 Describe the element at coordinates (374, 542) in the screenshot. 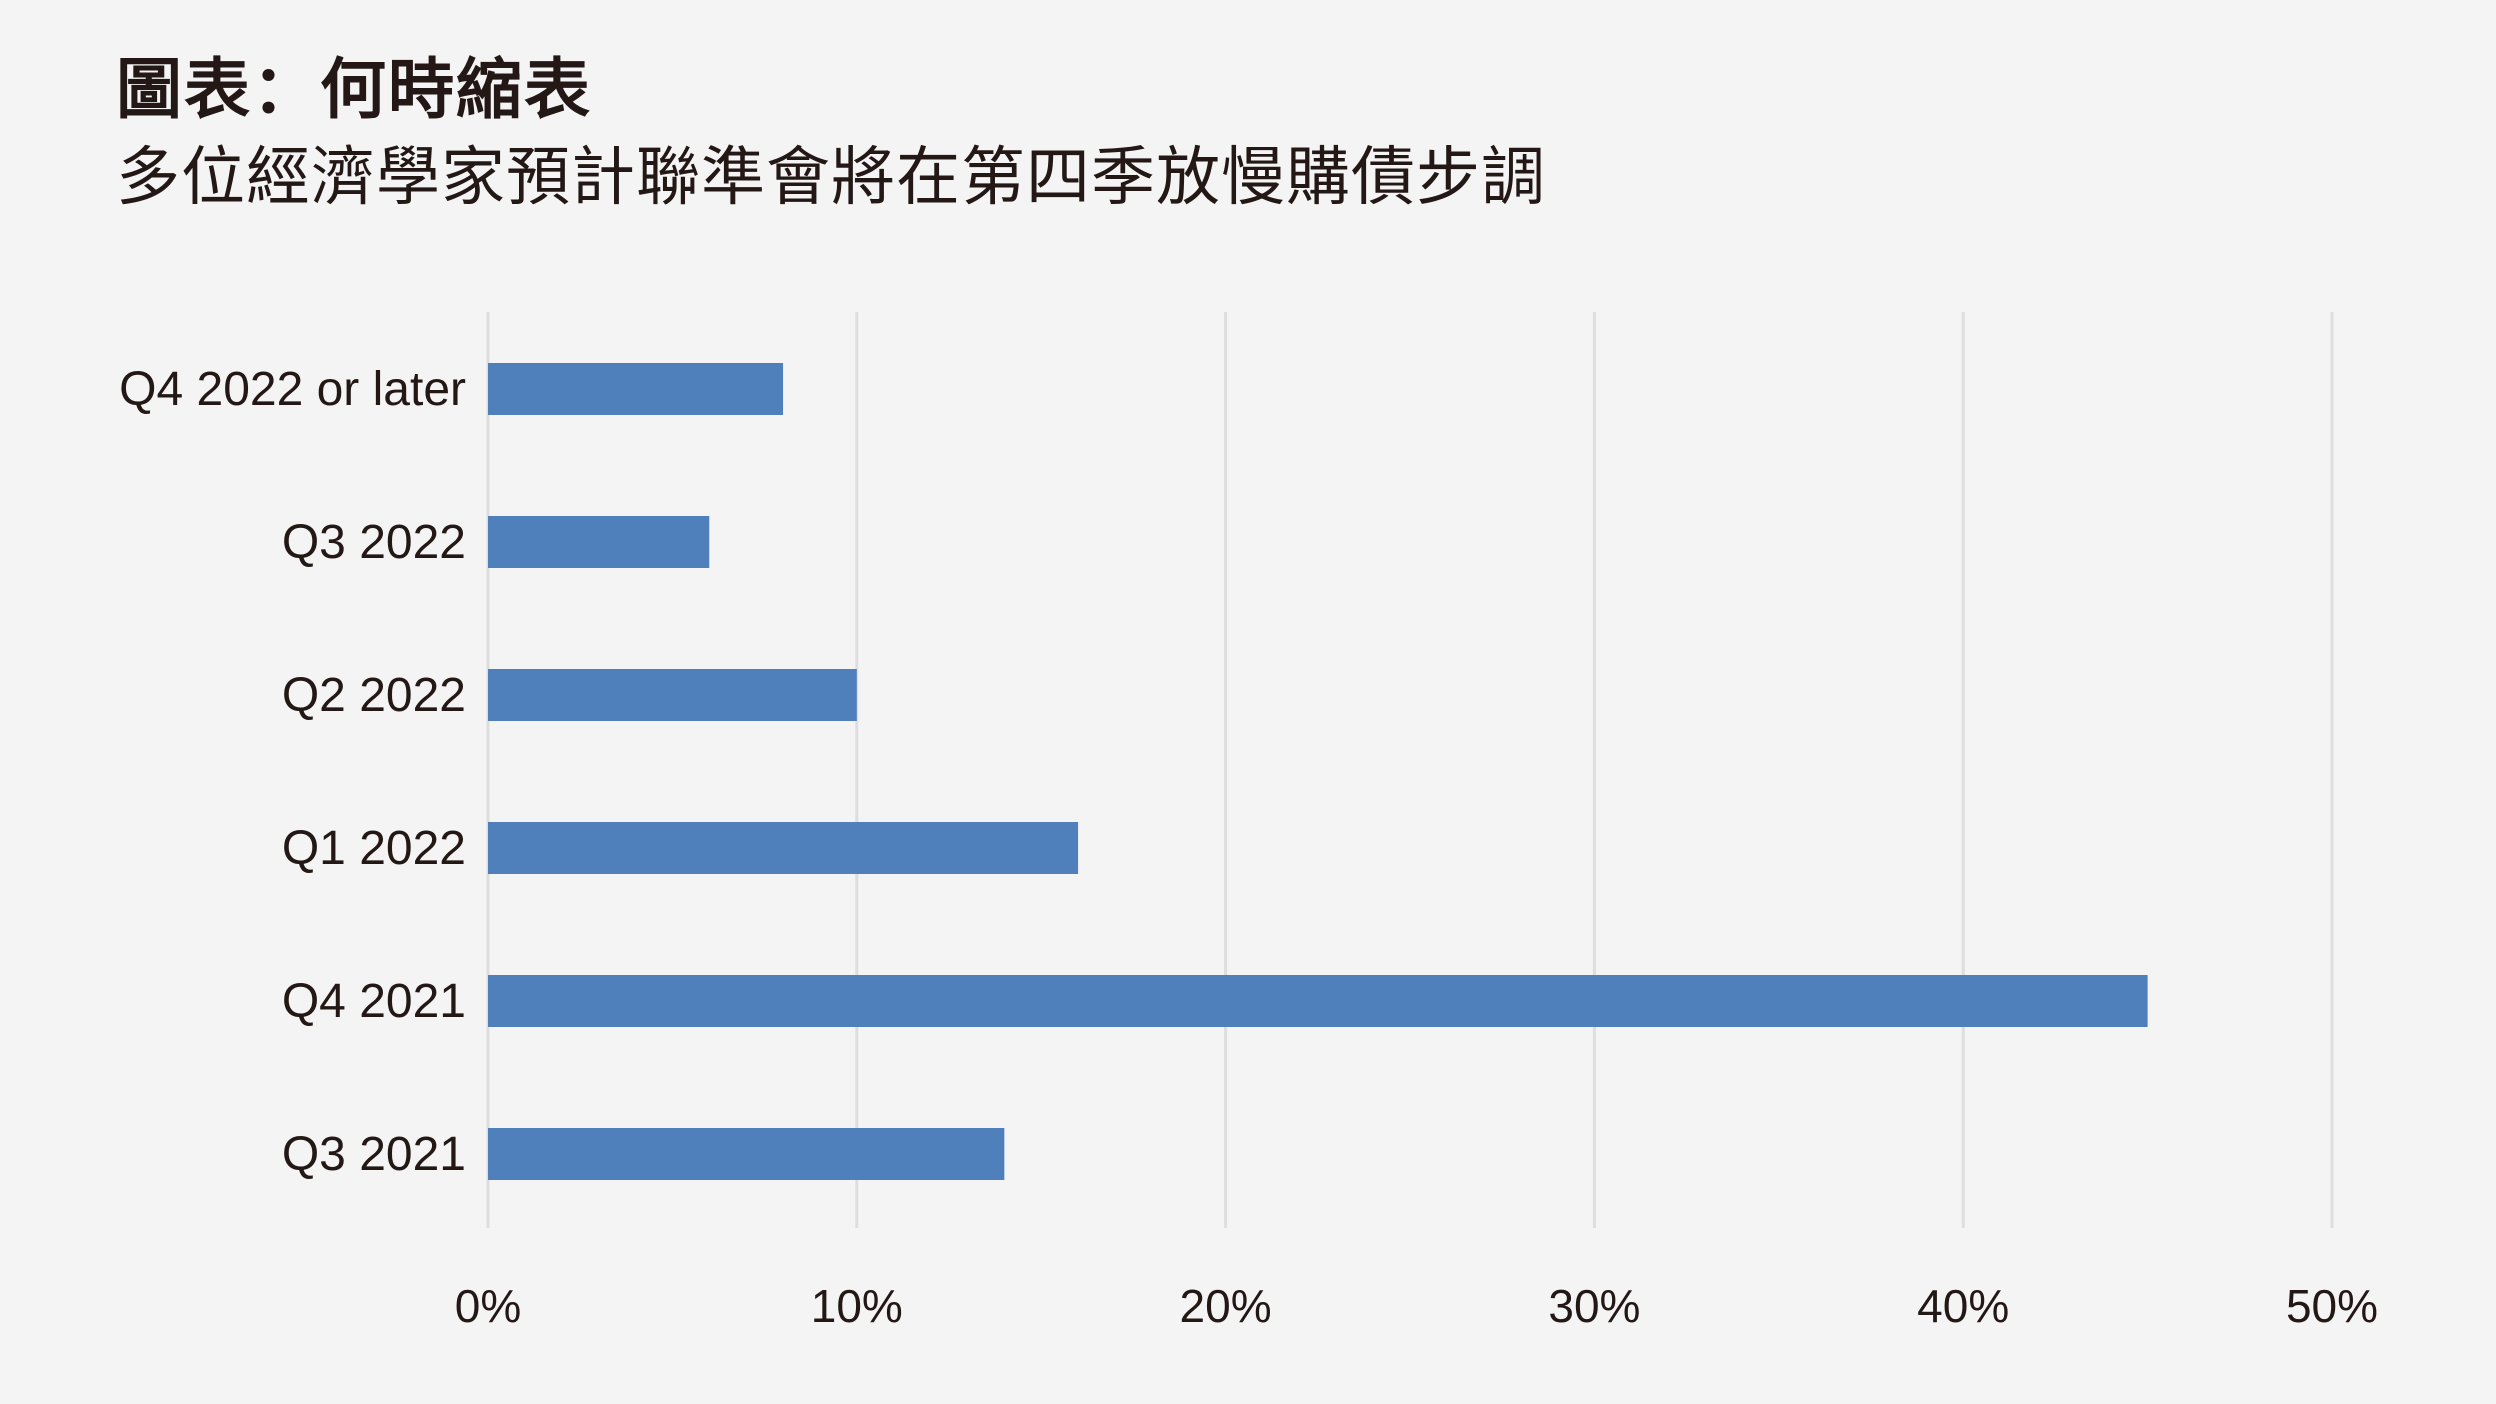

I see `category-label: Q3 2022` at that location.